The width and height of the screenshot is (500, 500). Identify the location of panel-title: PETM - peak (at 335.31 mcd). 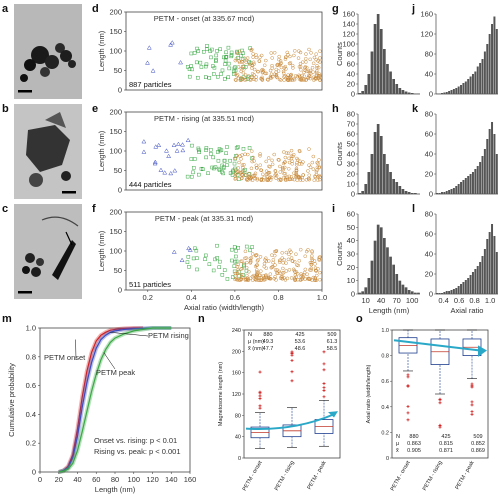
(204, 218).